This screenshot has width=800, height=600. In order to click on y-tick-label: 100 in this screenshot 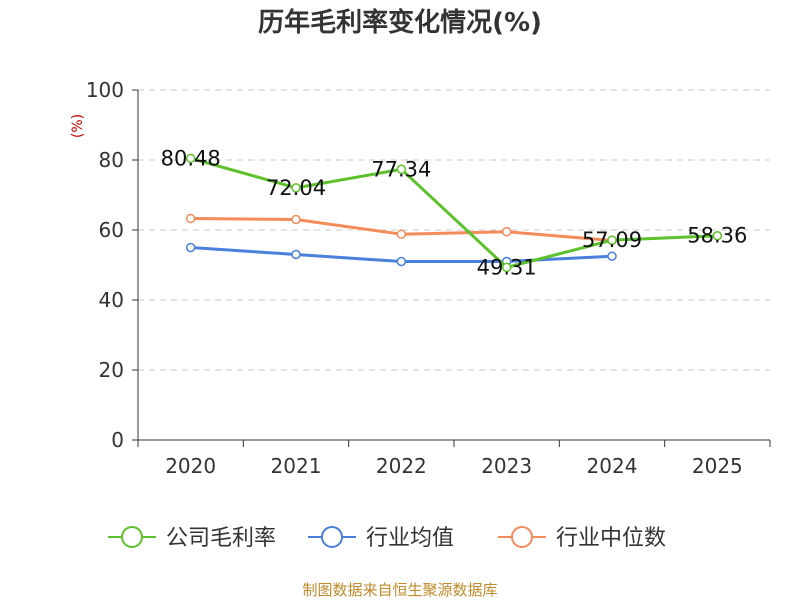, I will do `click(105, 90)`.